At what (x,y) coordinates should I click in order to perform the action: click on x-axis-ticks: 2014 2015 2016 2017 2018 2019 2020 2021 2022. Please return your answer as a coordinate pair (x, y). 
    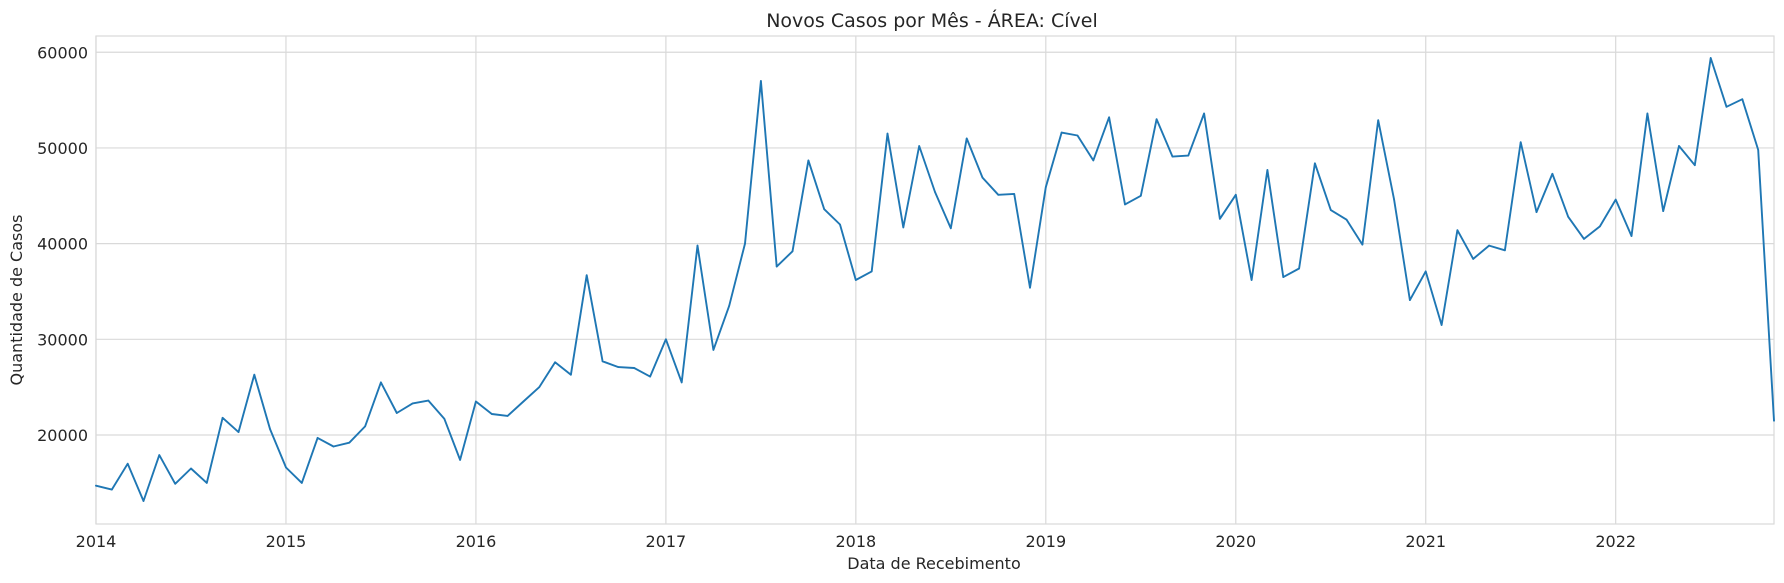
    Looking at the image, I should click on (856, 541).